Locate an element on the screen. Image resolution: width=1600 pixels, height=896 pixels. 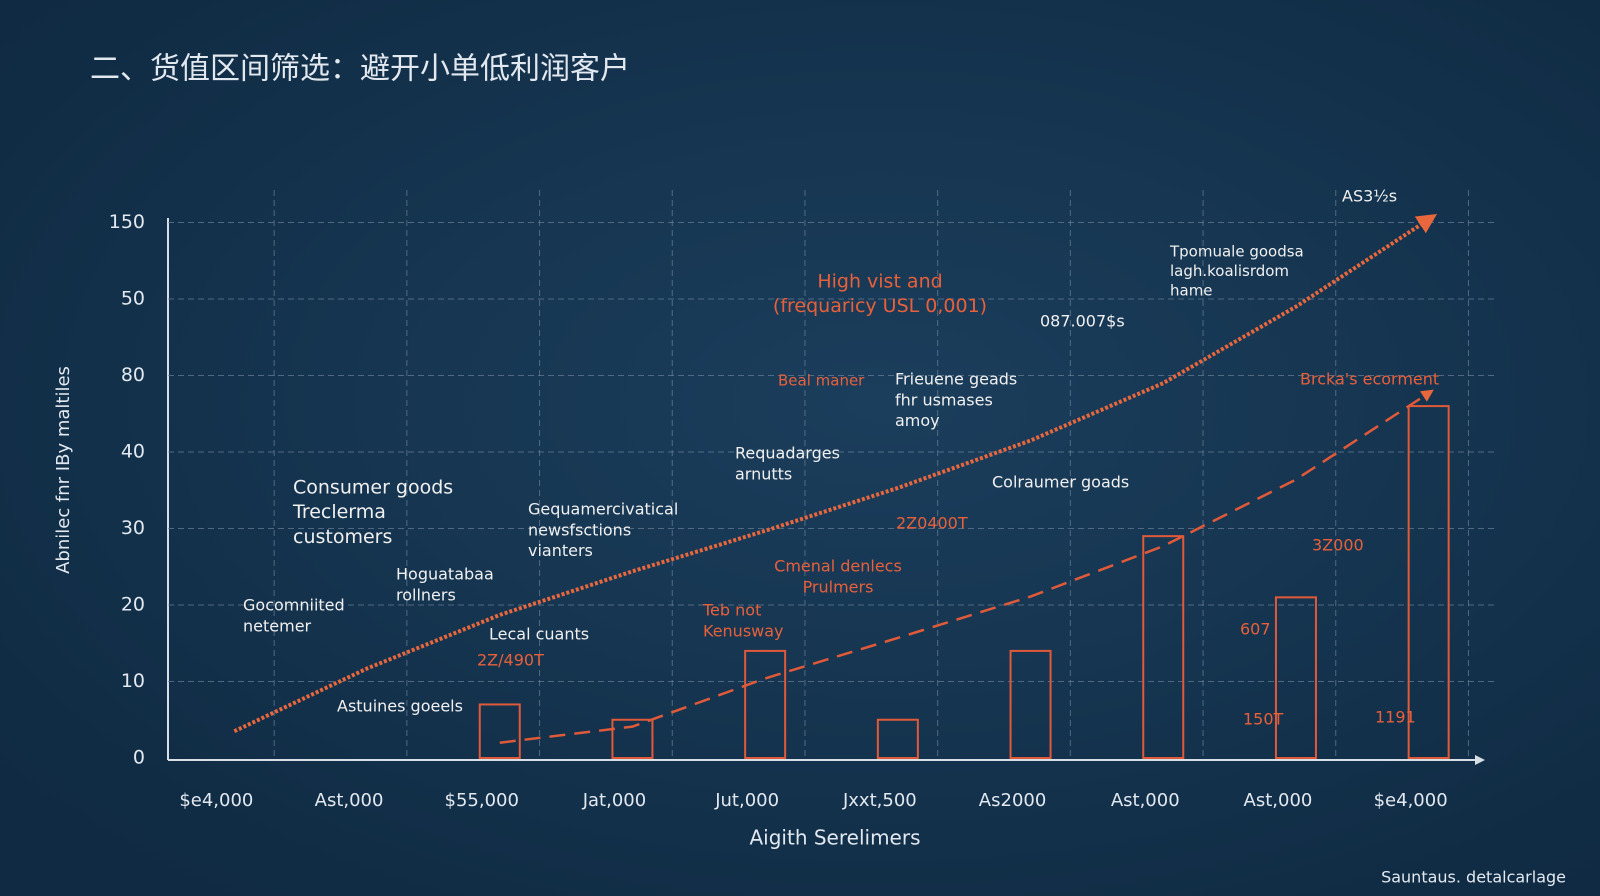
annotation: Colraumer goads is located at coordinates (1060, 482).